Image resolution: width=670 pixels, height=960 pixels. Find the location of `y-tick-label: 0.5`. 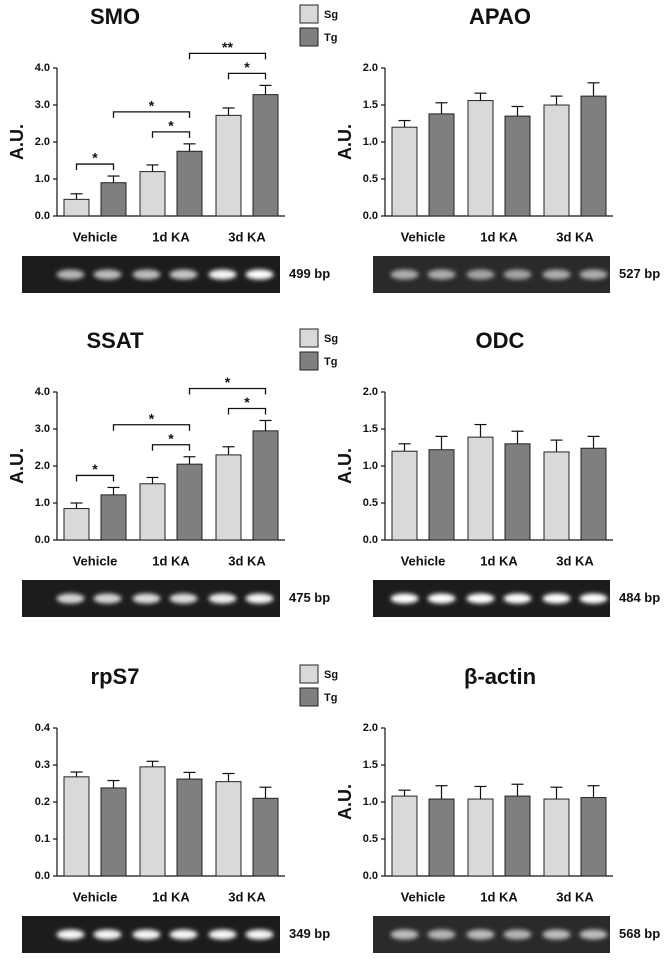

y-tick-label: 0.5 is located at coordinates (370, 839).